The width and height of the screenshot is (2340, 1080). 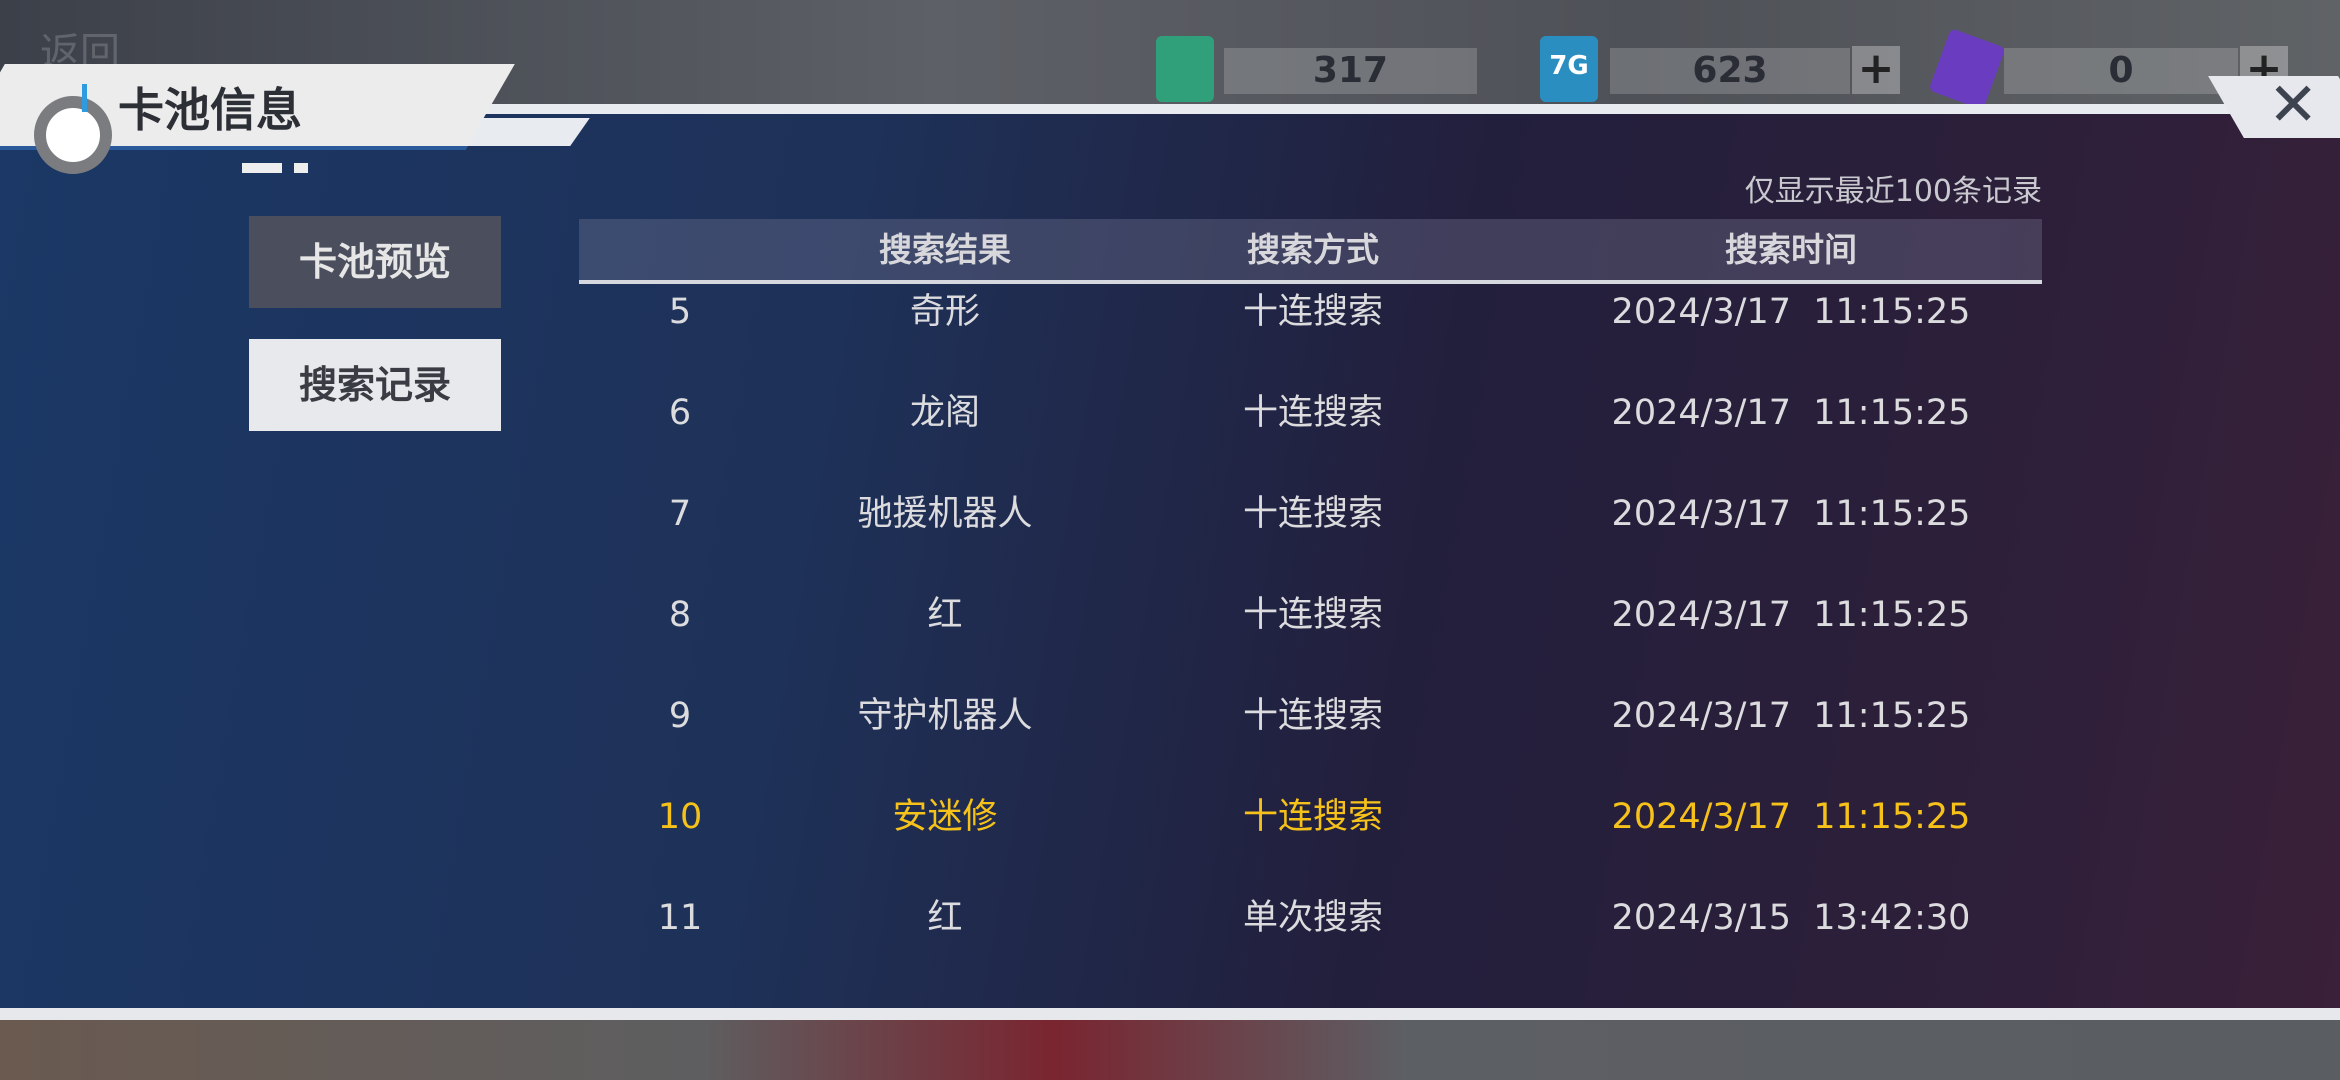 I want to click on table-row: 9 守护机器人 十连搜索 2024/3/17 11:15:25, so click(x=1310, y=716).